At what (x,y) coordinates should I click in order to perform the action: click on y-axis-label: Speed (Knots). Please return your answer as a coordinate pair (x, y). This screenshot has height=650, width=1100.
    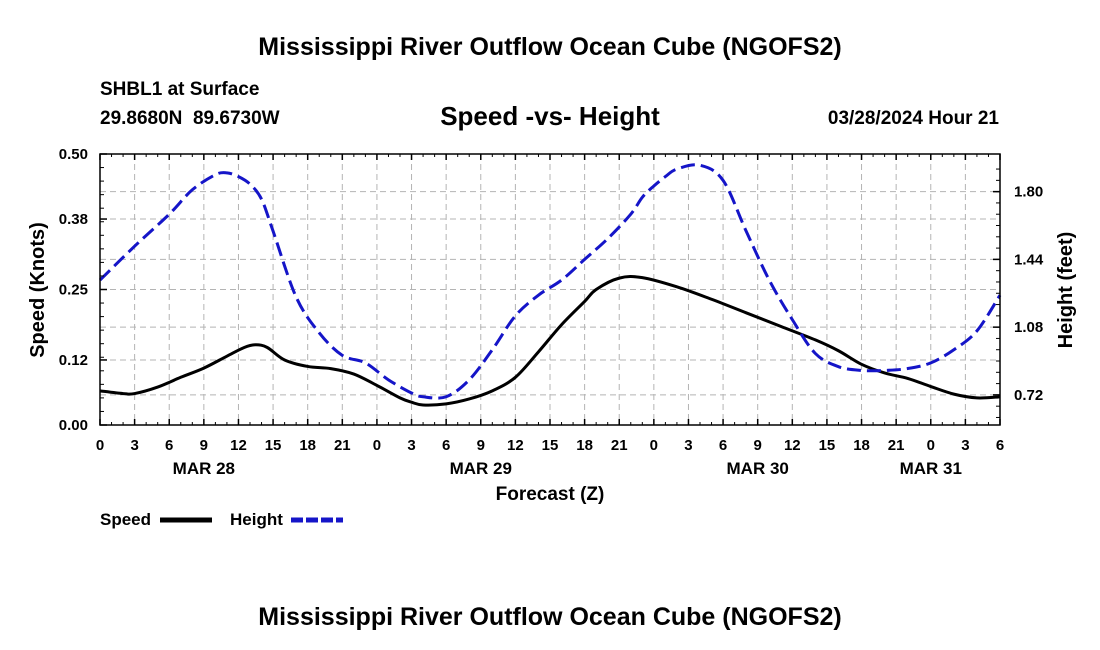
    Looking at the image, I should click on (38, 290).